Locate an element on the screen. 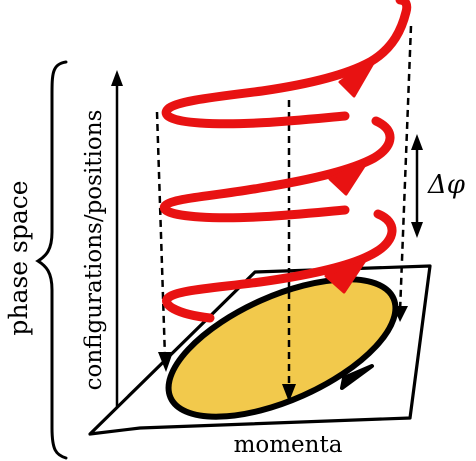  helix-arrow-middle is located at coordinates (349, 177).